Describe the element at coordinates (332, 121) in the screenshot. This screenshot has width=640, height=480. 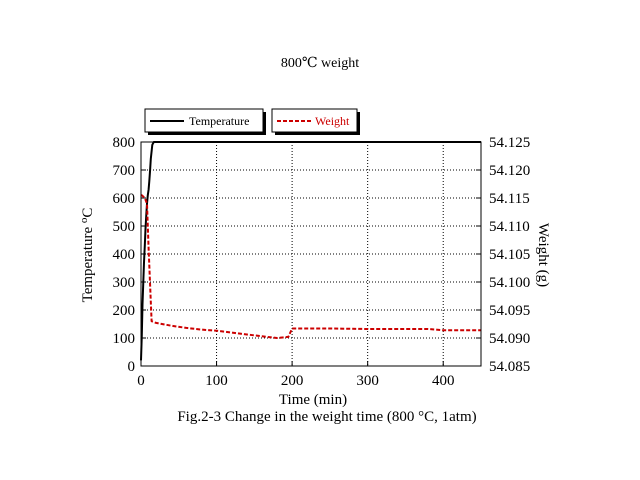
I see `legend-label-weight: Weight` at that location.